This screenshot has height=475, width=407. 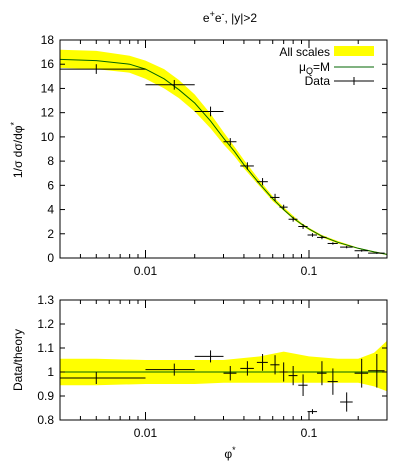 I want to click on bottom-y-tick-label: 0.8, so click(x=45, y=420).